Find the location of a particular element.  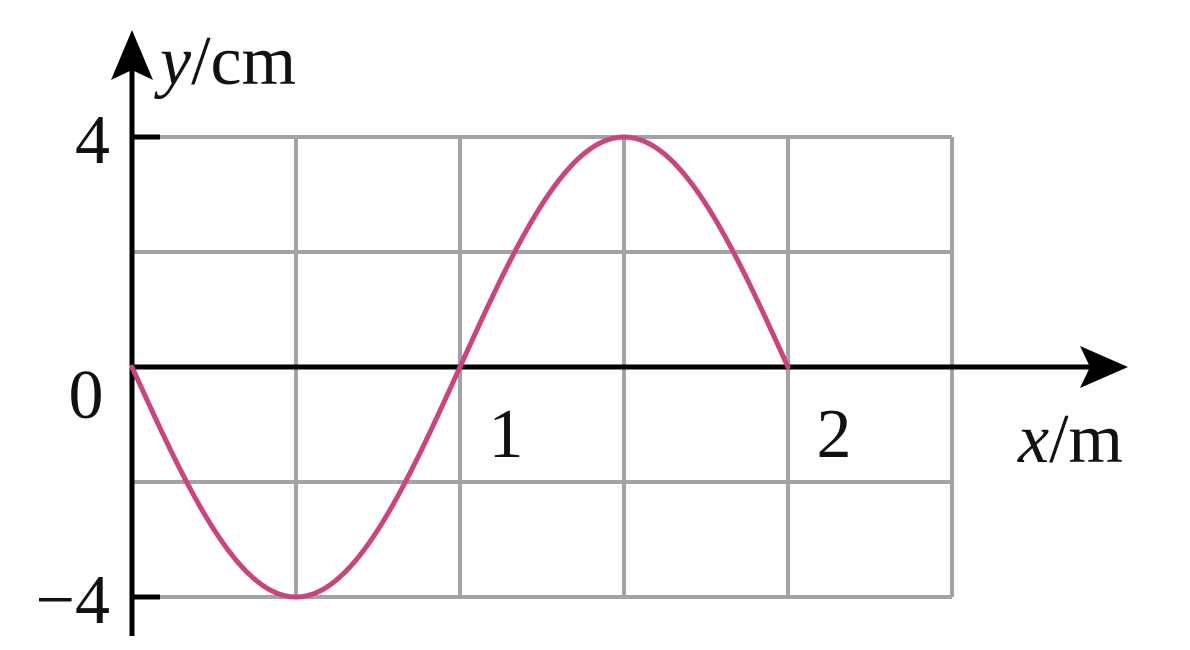

y-tick-label: −4 is located at coordinates (73, 600).